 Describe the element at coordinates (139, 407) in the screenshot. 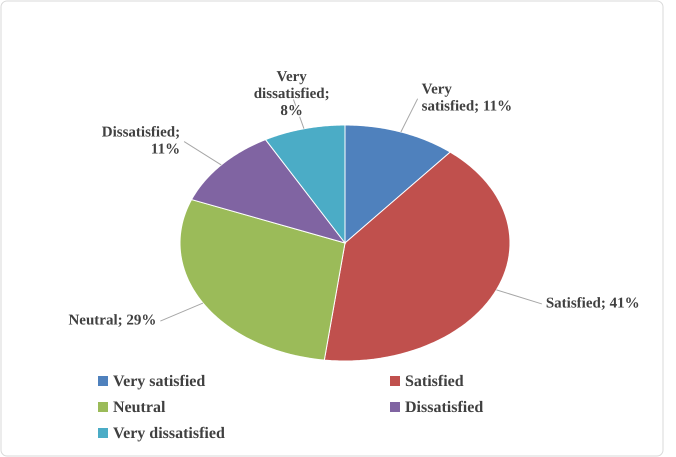

I see `legend-label: Neutral` at that location.